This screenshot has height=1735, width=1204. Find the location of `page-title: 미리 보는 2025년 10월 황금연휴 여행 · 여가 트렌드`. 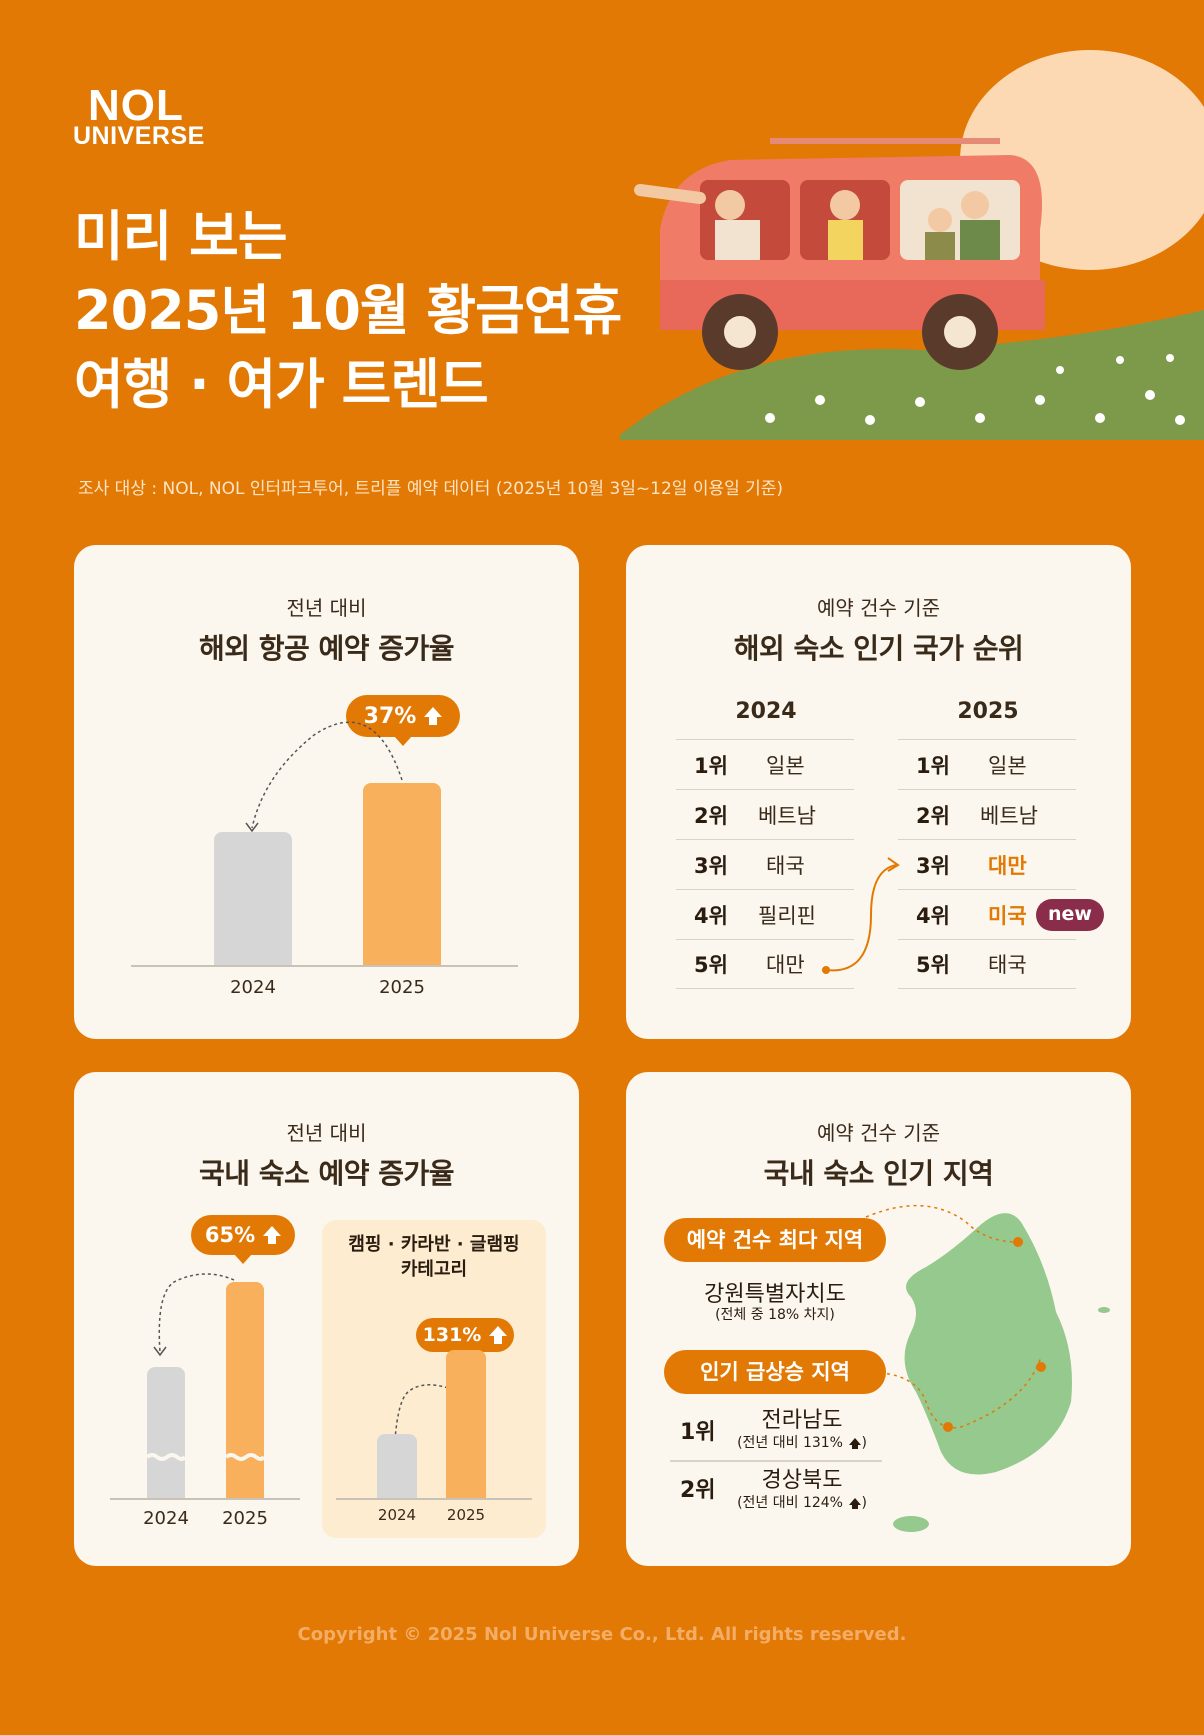

page-title: 미리 보는 2025년 10월 황금연휴 여행 · 여가 트렌드 is located at coordinates (348, 311).